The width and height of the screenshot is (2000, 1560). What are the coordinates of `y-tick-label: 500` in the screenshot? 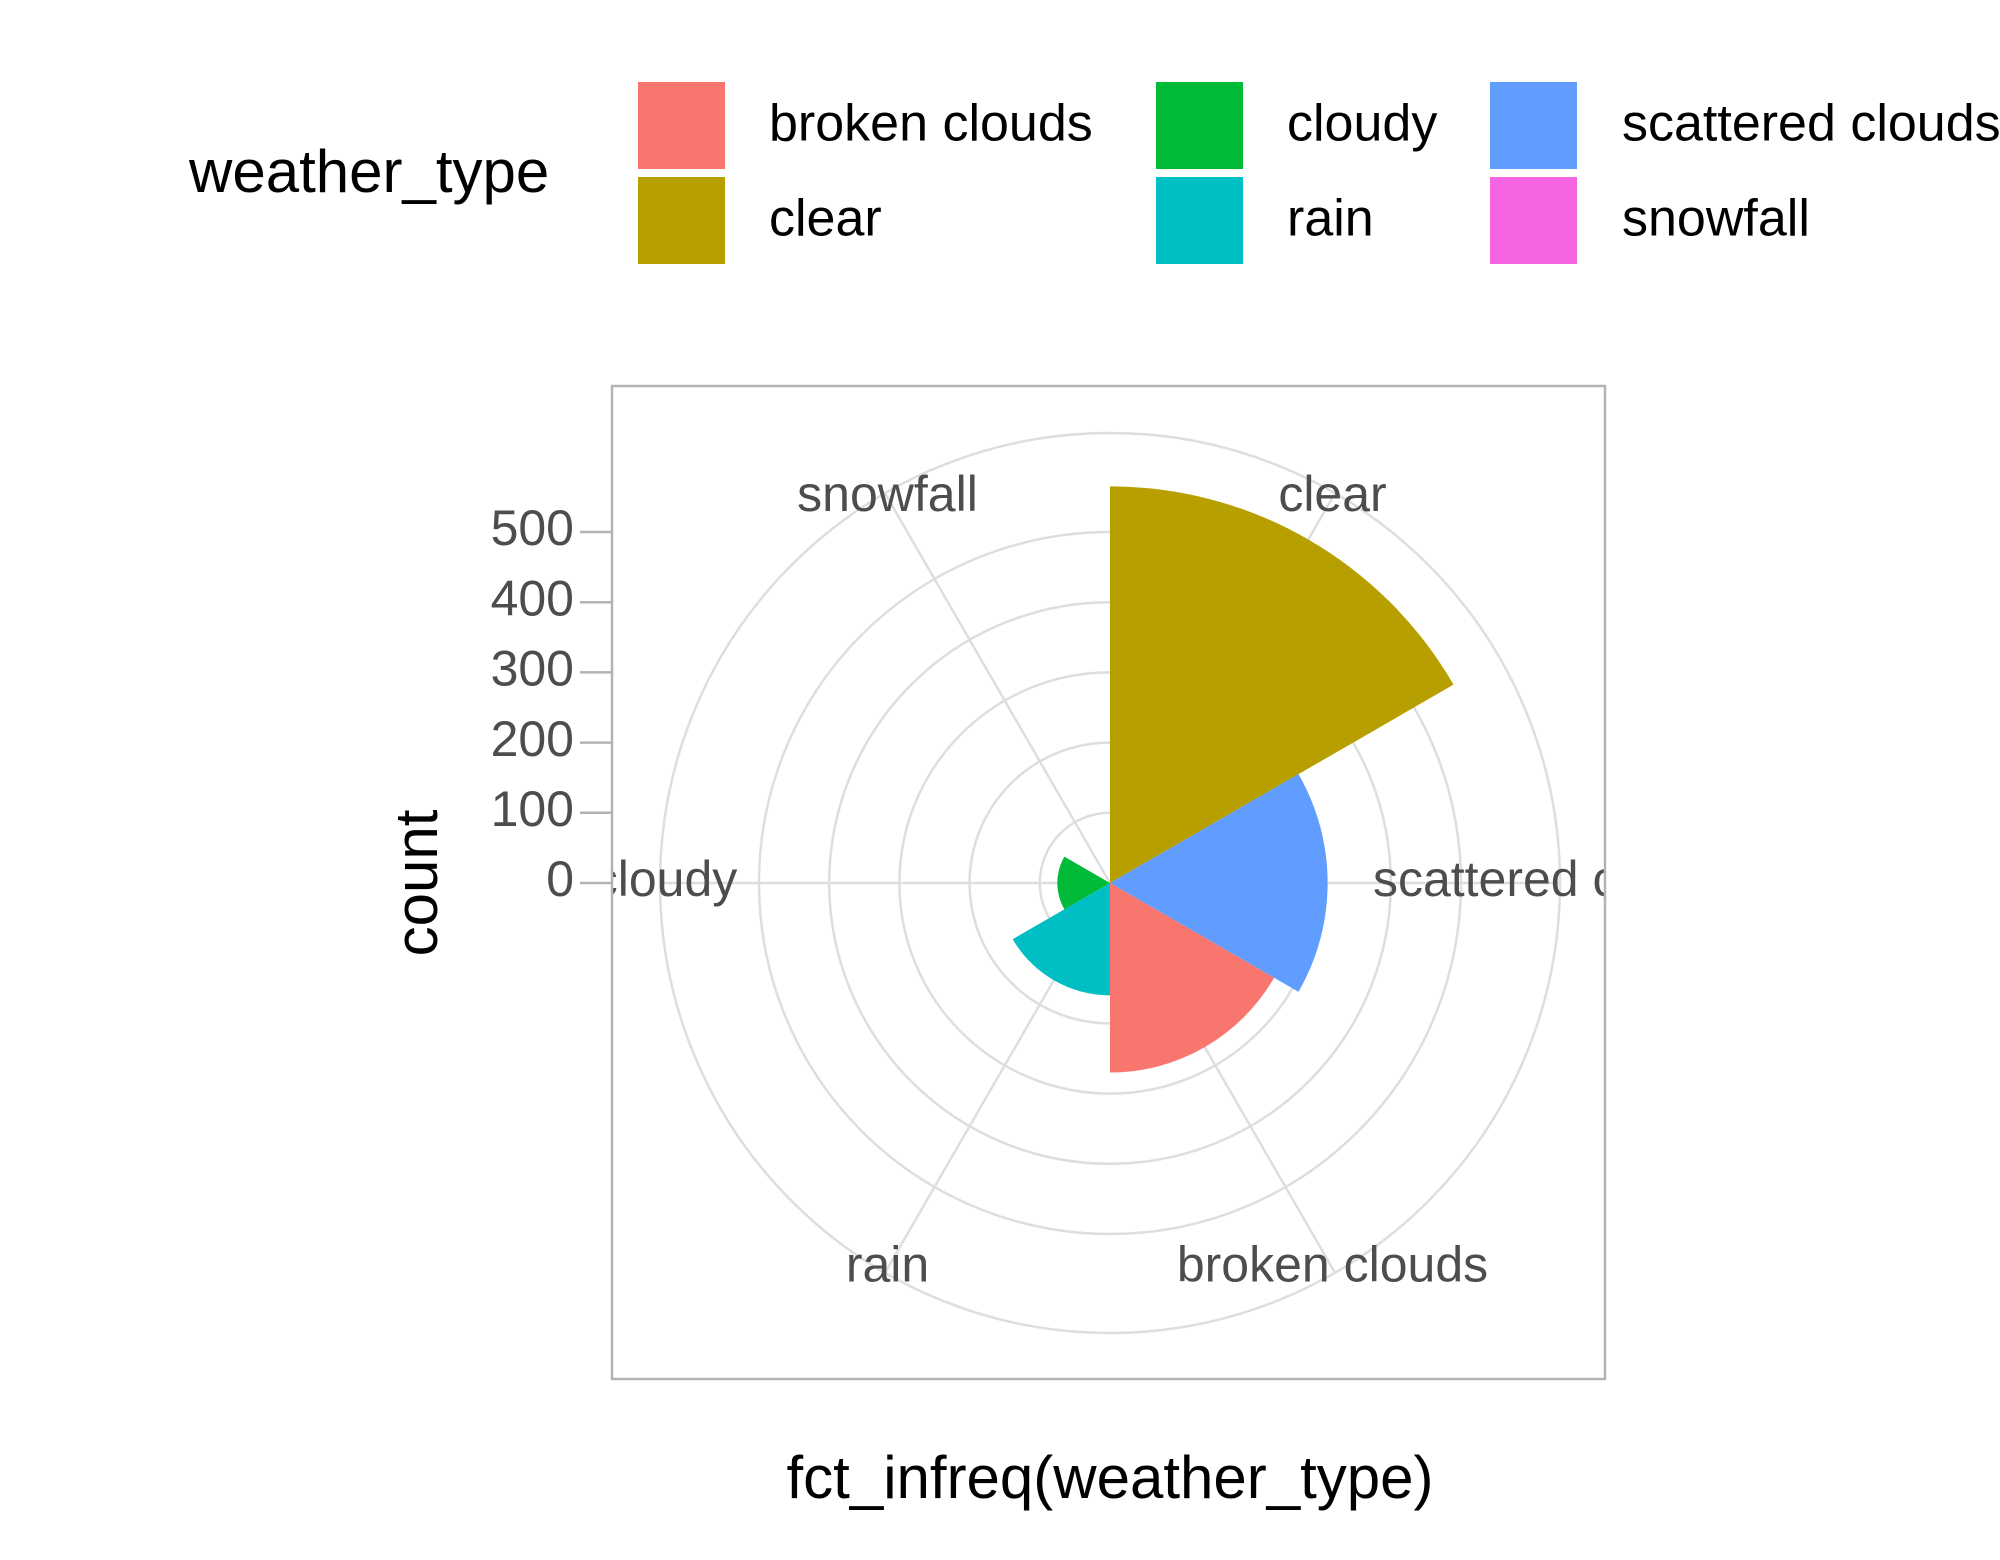 It's located at (532, 528).